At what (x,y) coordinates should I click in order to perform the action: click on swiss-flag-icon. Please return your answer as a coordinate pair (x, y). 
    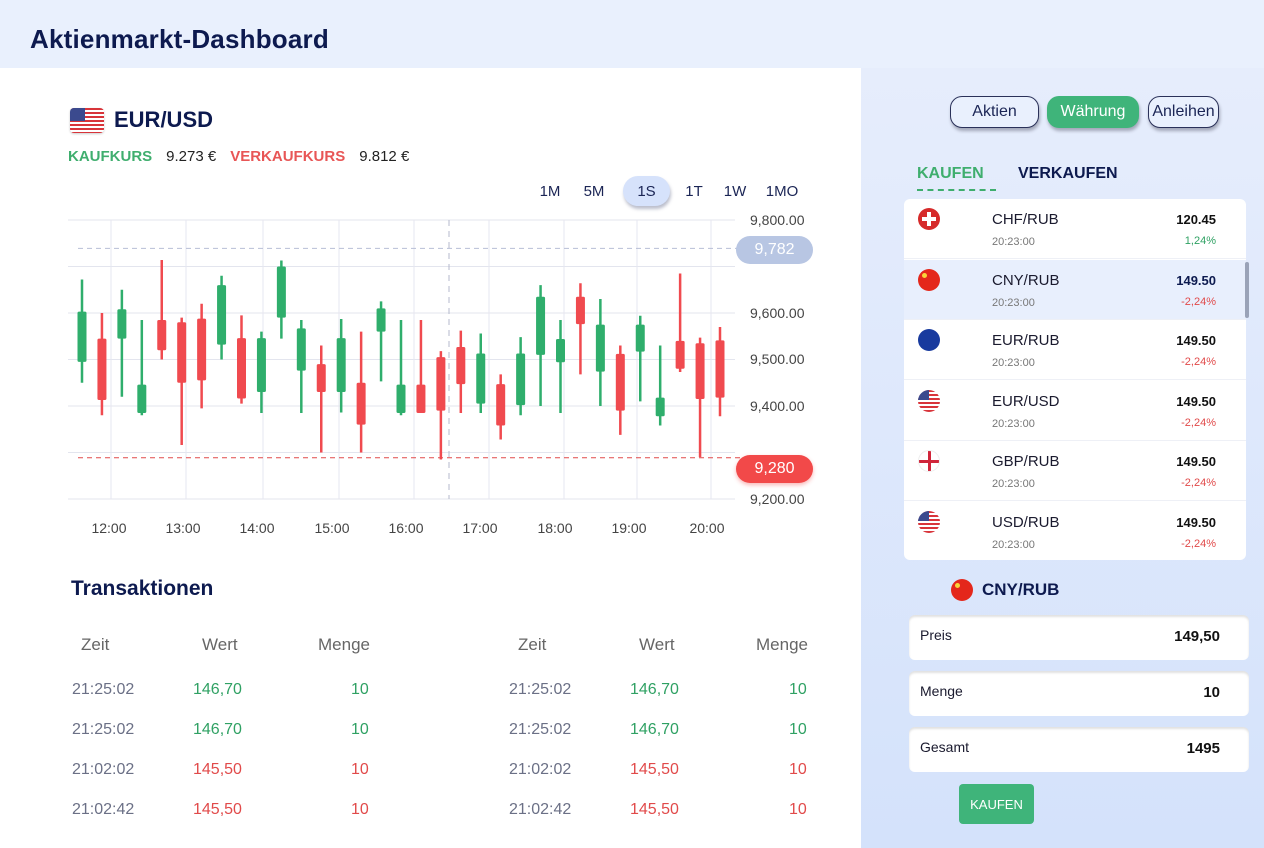
    Looking at the image, I should click on (929, 219).